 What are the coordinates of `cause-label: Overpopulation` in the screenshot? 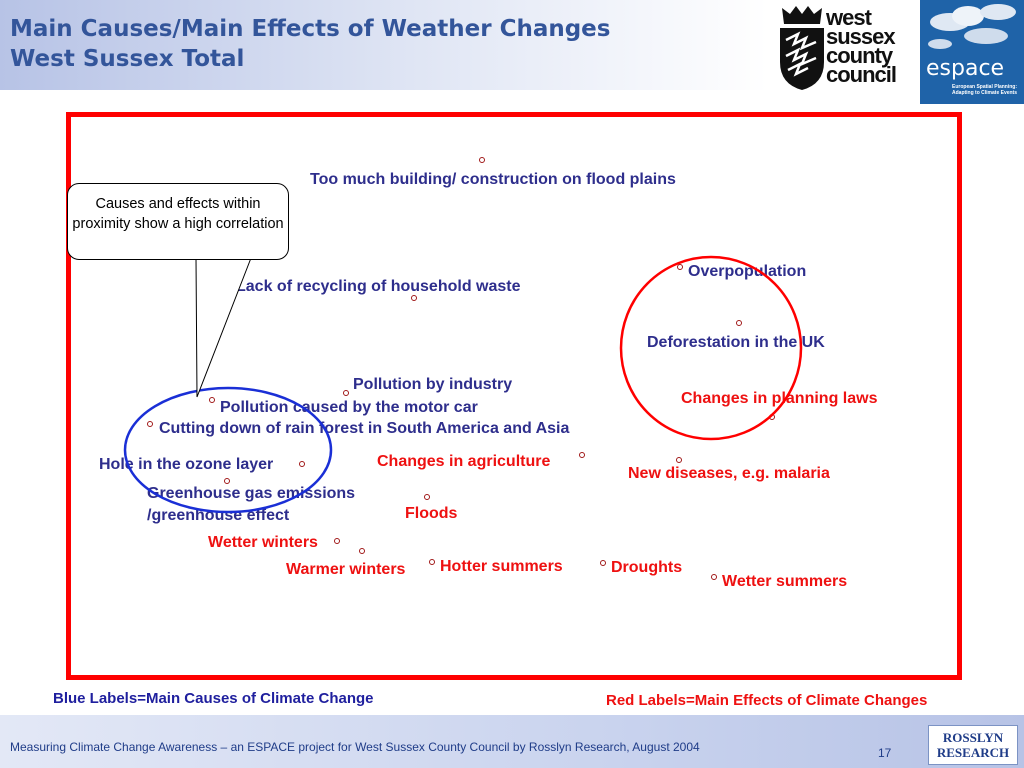 It's located at (747, 271).